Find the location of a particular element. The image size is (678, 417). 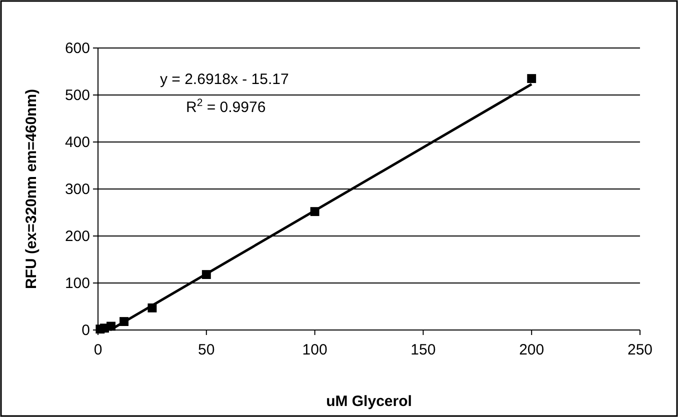

x-axis-title: uM Glycerol is located at coordinates (369, 401).